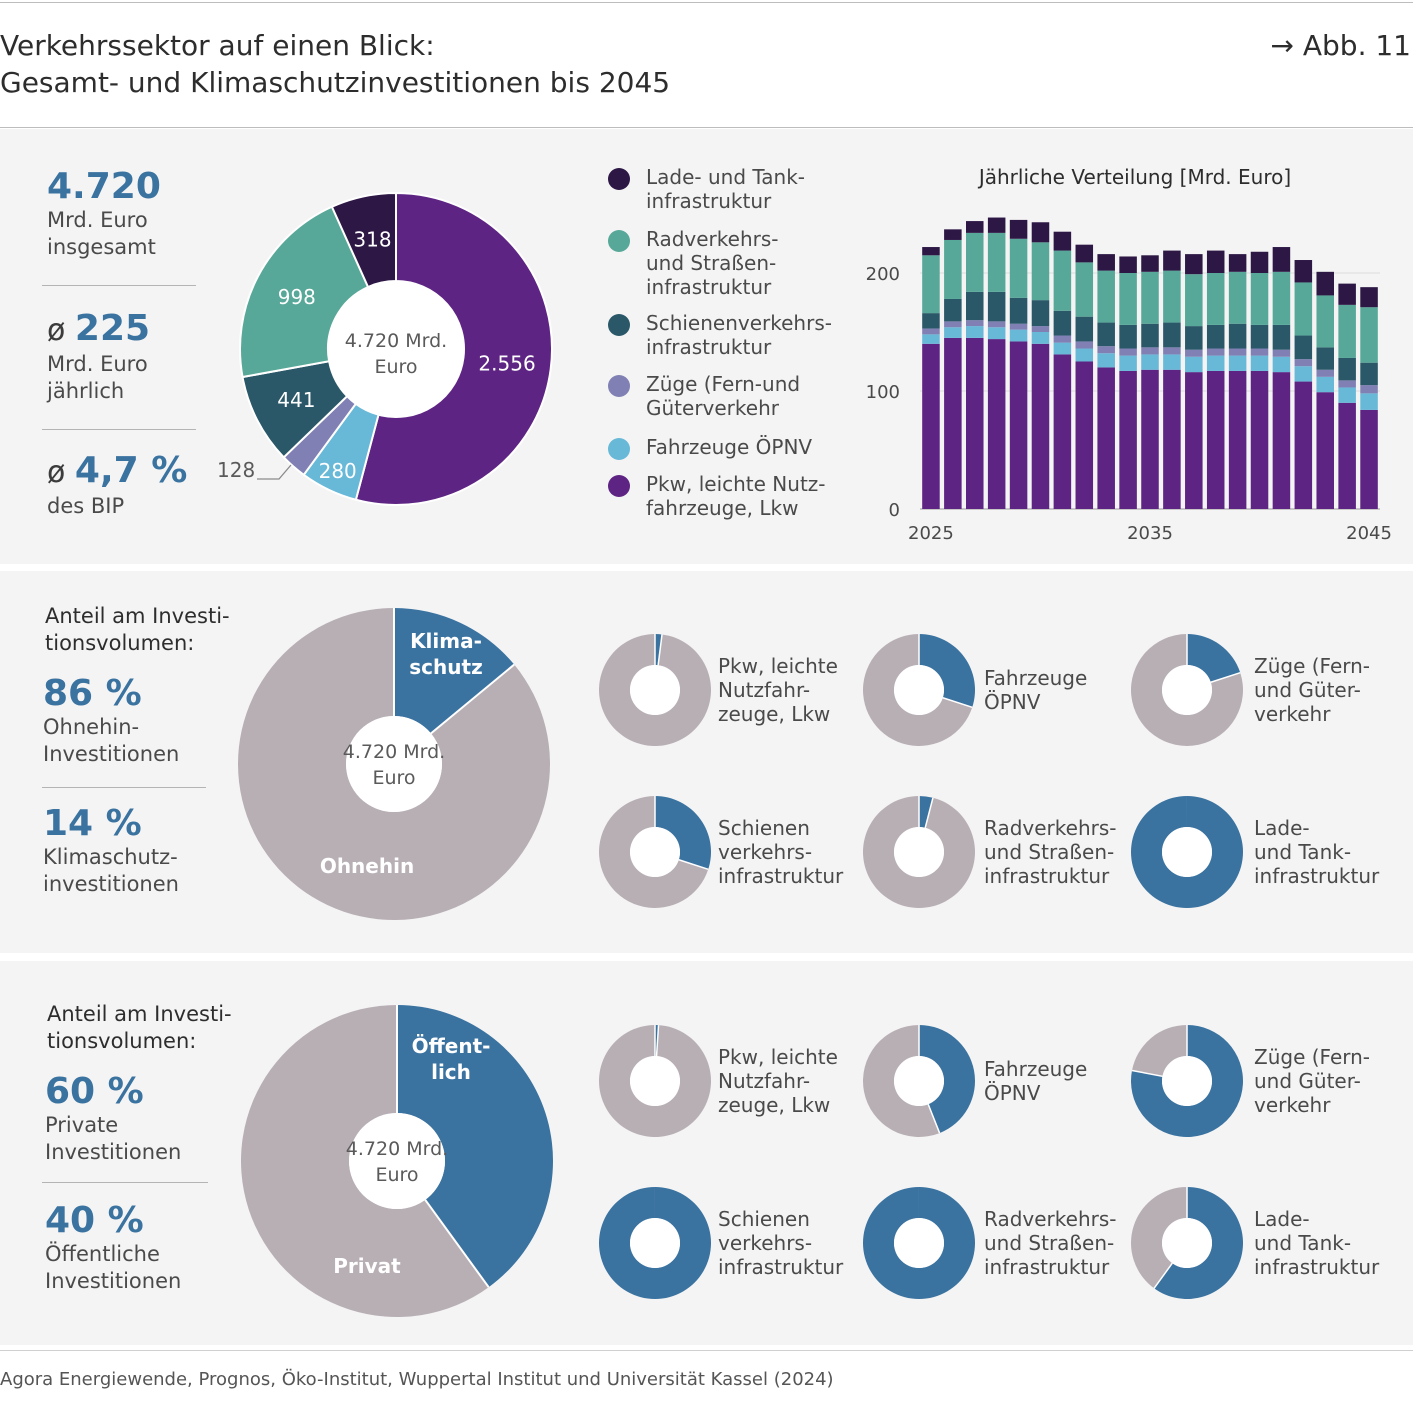 The height and width of the screenshot is (1413, 1413). I want to click on stat-gdp-prefix: ø, so click(61, 472).